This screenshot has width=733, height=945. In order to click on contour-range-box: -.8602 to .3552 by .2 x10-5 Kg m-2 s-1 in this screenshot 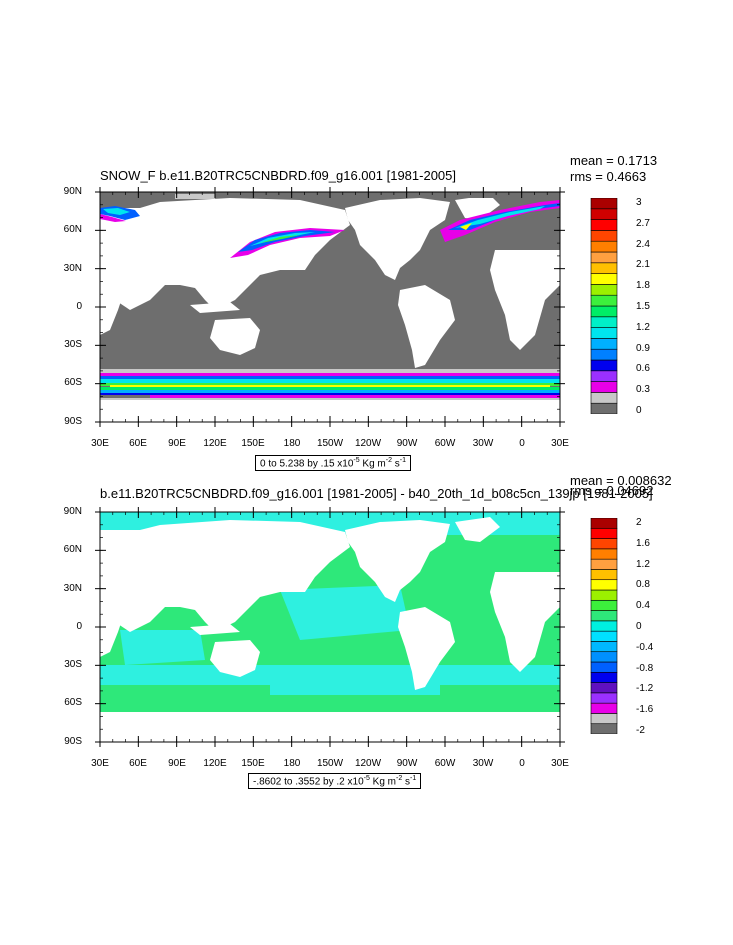, I will do `click(335, 781)`.